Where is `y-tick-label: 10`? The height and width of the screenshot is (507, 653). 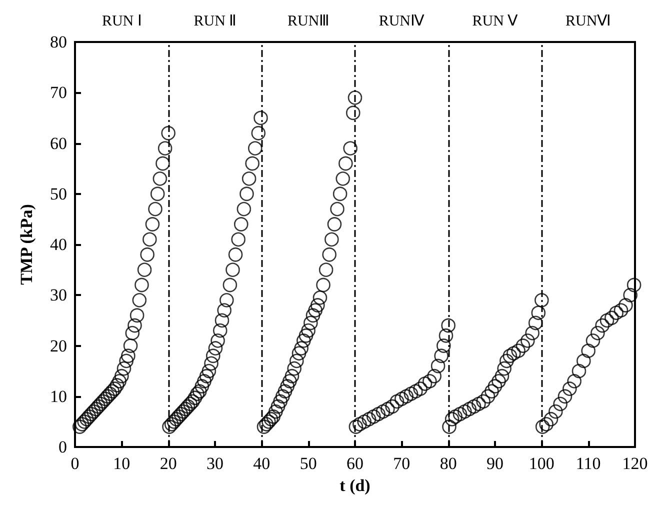 y-tick-label: 10 is located at coordinates (58, 396).